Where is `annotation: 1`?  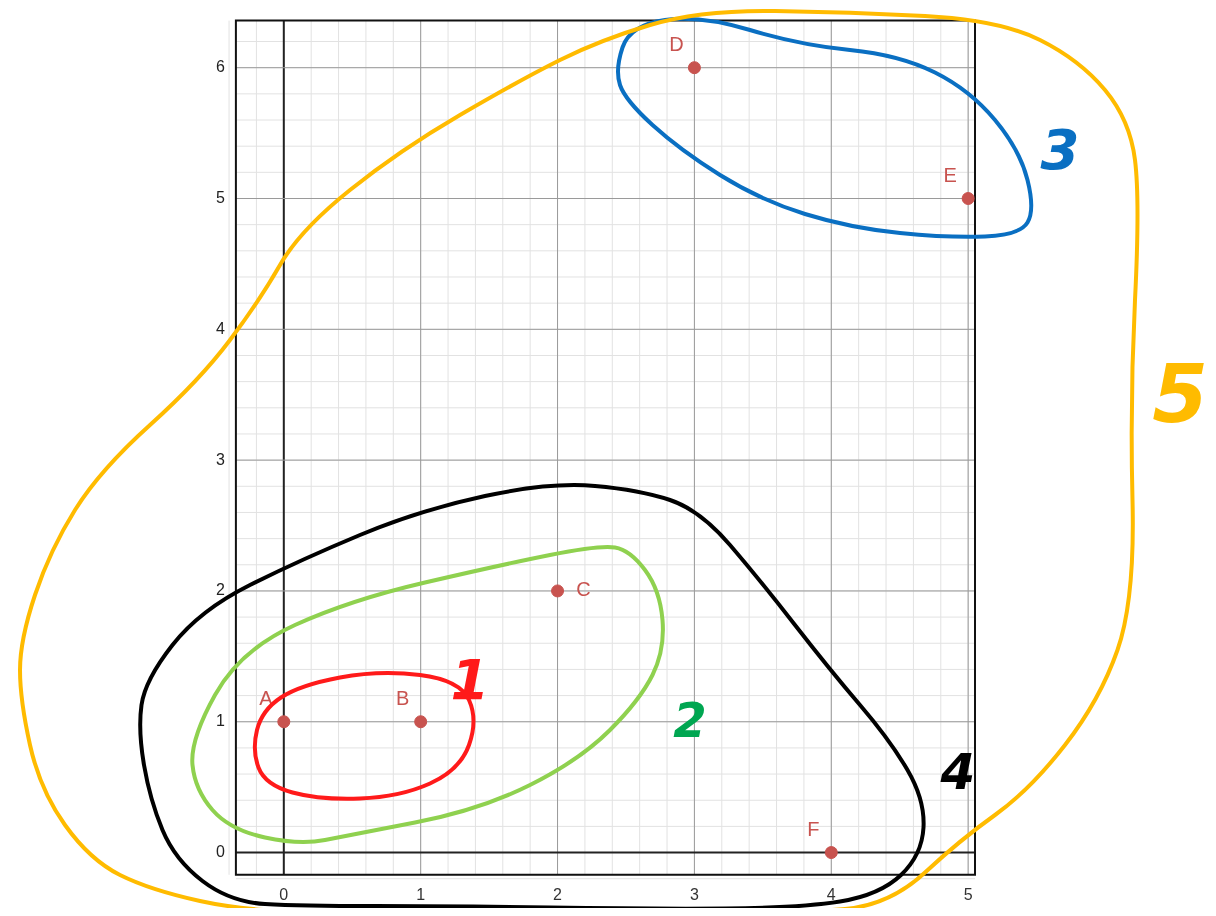
annotation: 1 is located at coordinates (470, 679).